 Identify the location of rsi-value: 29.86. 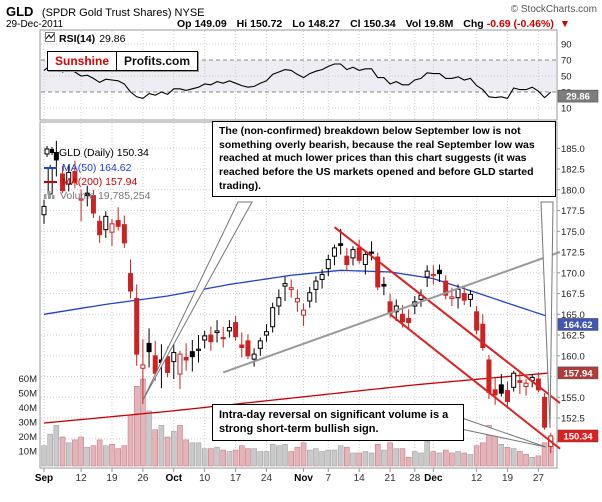
(112, 38).